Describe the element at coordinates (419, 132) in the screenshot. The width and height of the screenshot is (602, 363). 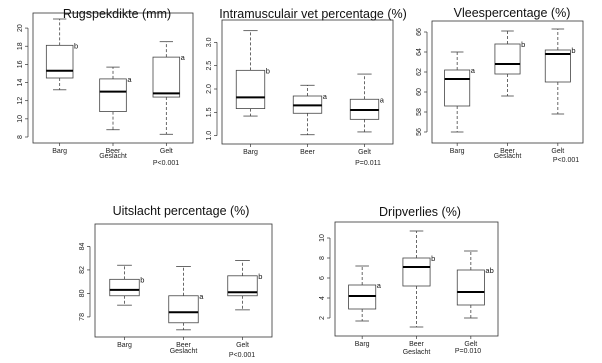
I see `y-tick-label: 56` at that location.